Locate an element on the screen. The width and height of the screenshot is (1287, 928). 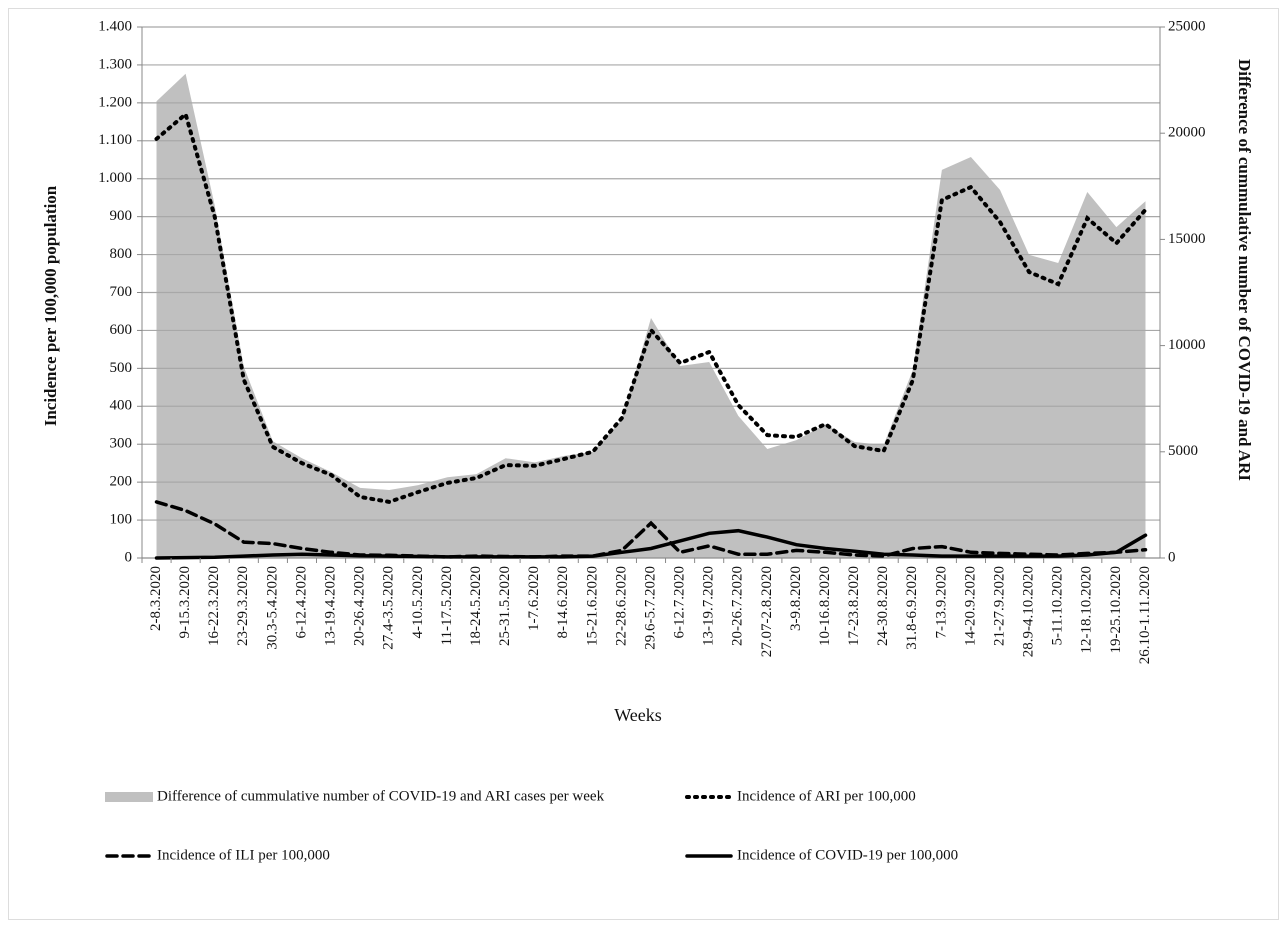
x-tick-label: 13-19.7.2020 is located at coordinates (709, 606).